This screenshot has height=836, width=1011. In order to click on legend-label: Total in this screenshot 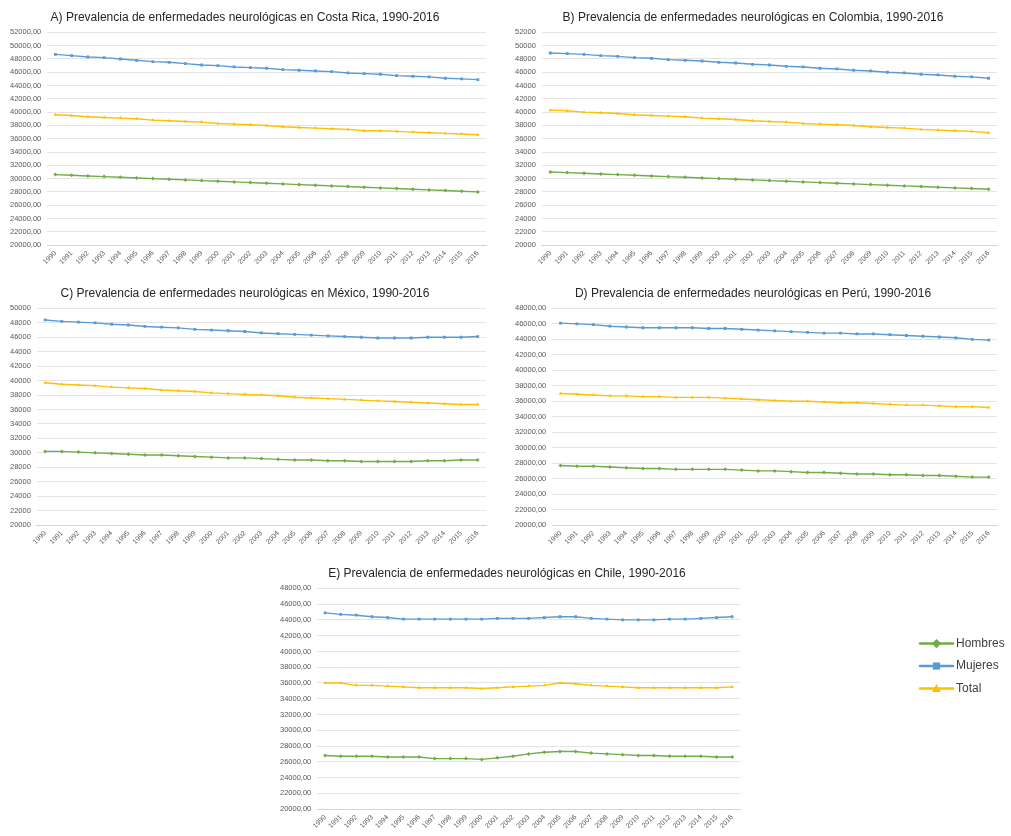, I will do `click(969, 687)`.